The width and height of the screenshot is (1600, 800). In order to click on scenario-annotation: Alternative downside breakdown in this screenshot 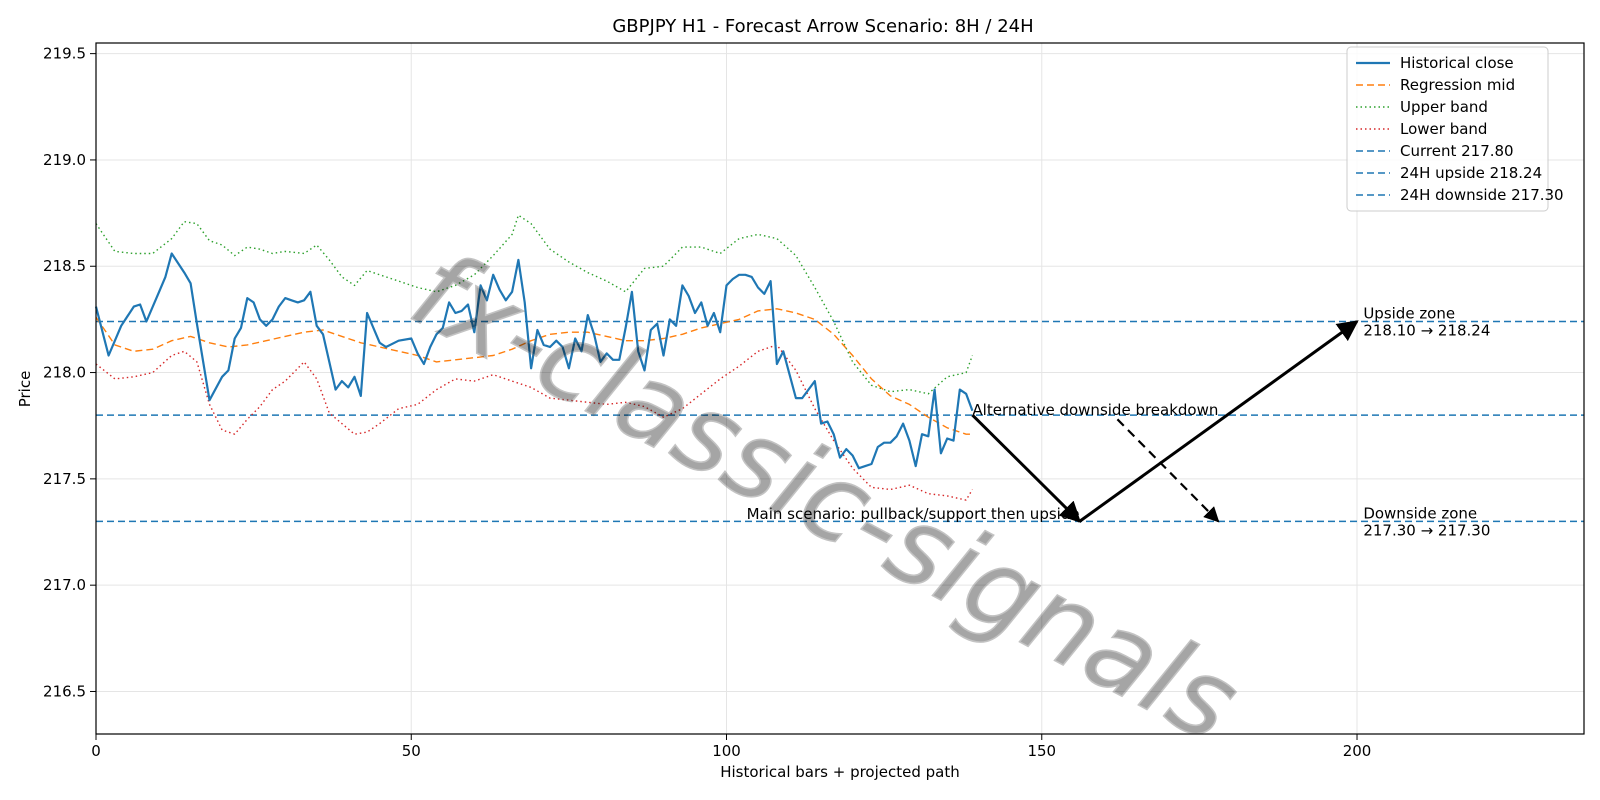, I will do `click(1095, 410)`.